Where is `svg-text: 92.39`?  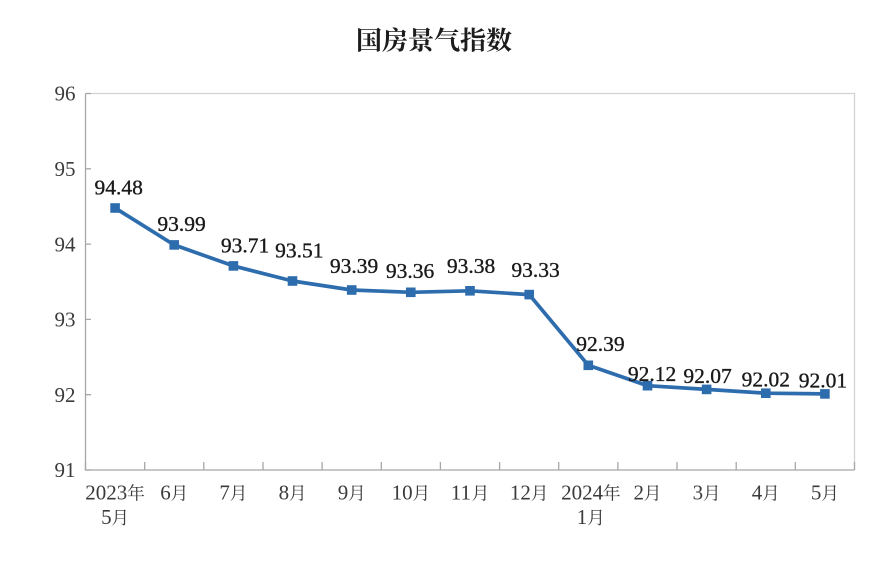
svg-text: 92.39 is located at coordinates (600, 344).